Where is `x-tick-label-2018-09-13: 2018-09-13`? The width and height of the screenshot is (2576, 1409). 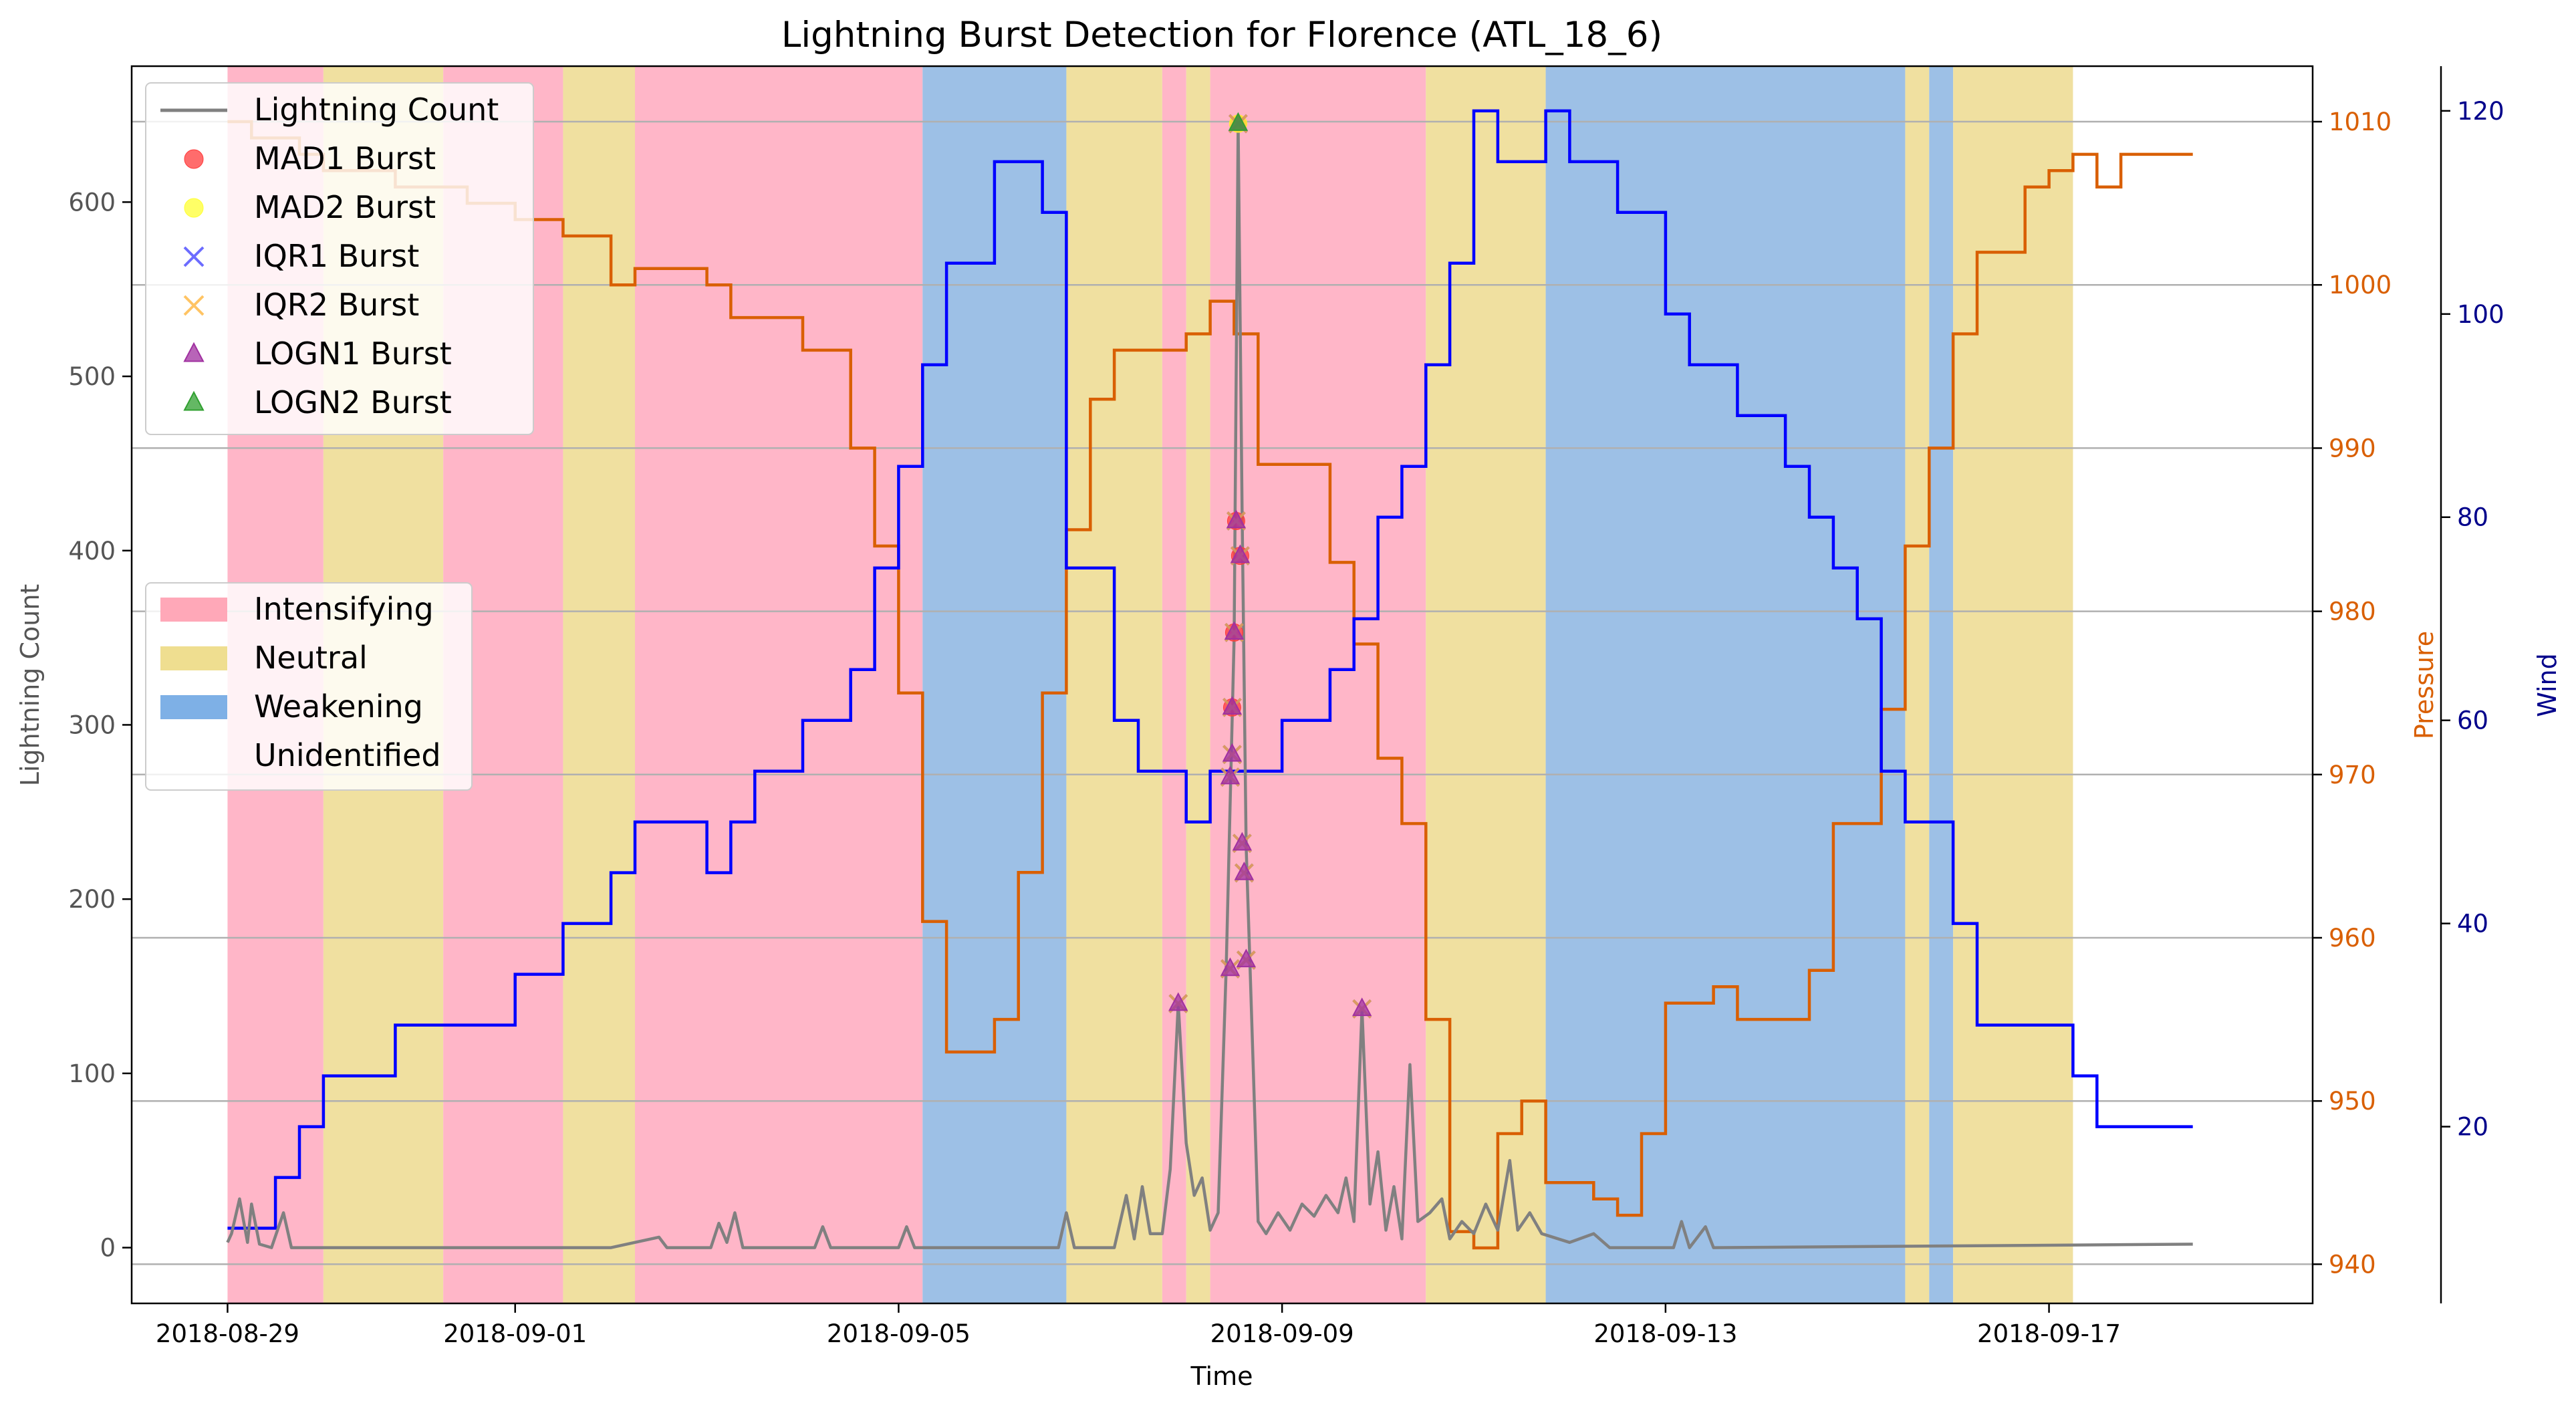
x-tick-label-2018-09-13: 2018-09-13 is located at coordinates (1665, 1333).